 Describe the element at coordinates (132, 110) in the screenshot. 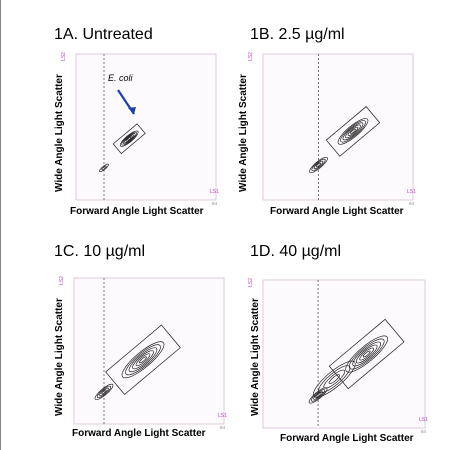

I see `annotation-arrowhead` at that location.